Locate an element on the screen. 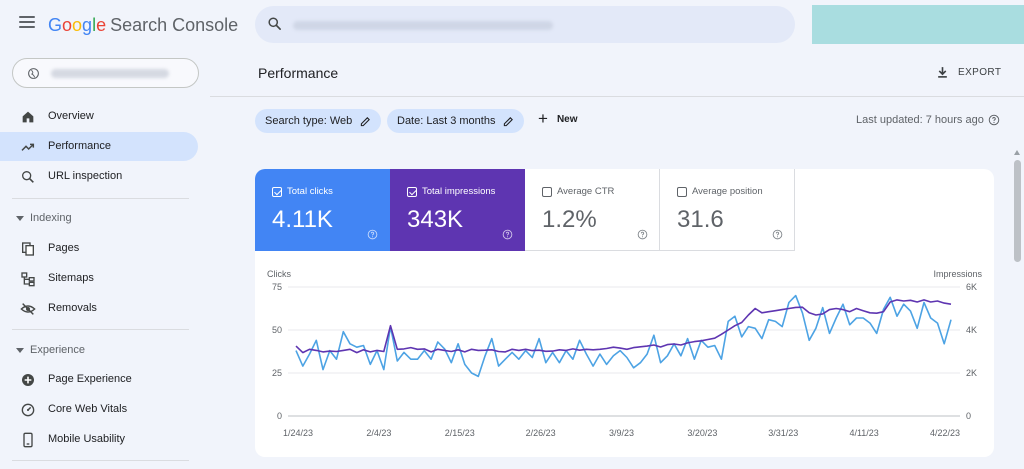 This screenshot has height=469, width=1024. smartphone-icon is located at coordinates (28, 440).